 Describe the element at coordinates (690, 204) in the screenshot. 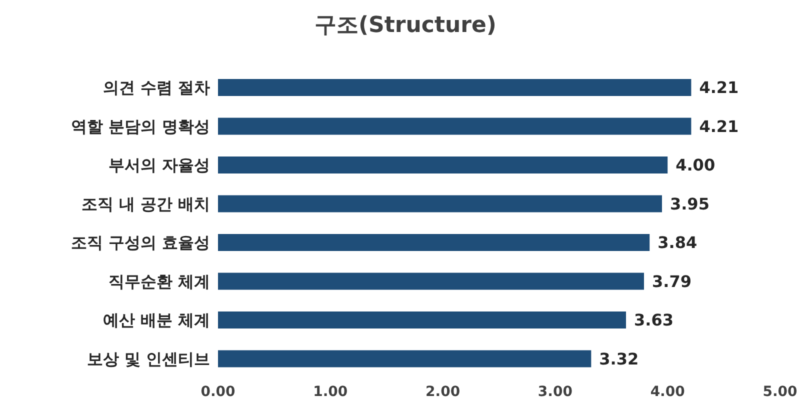

I see `data-label: 3.95` at that location.